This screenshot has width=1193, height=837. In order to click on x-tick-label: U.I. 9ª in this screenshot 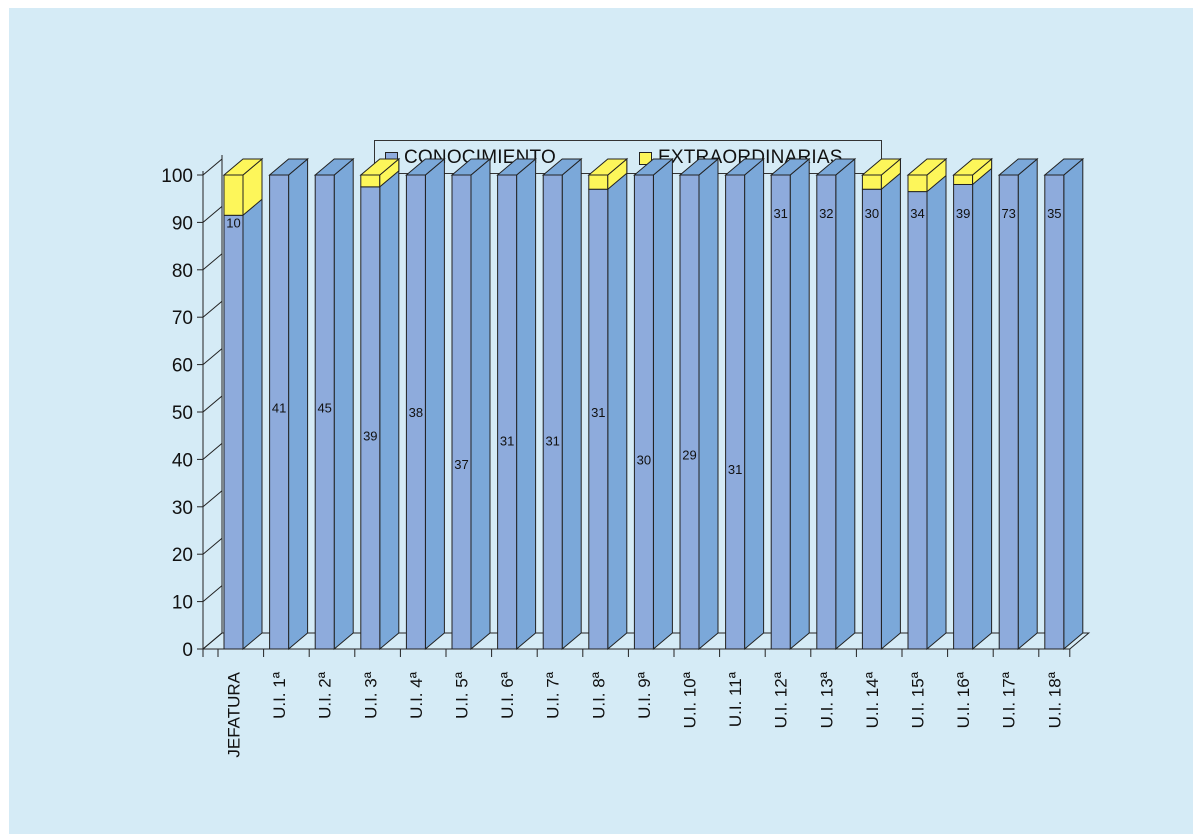, I will do `click(644, 695)`.